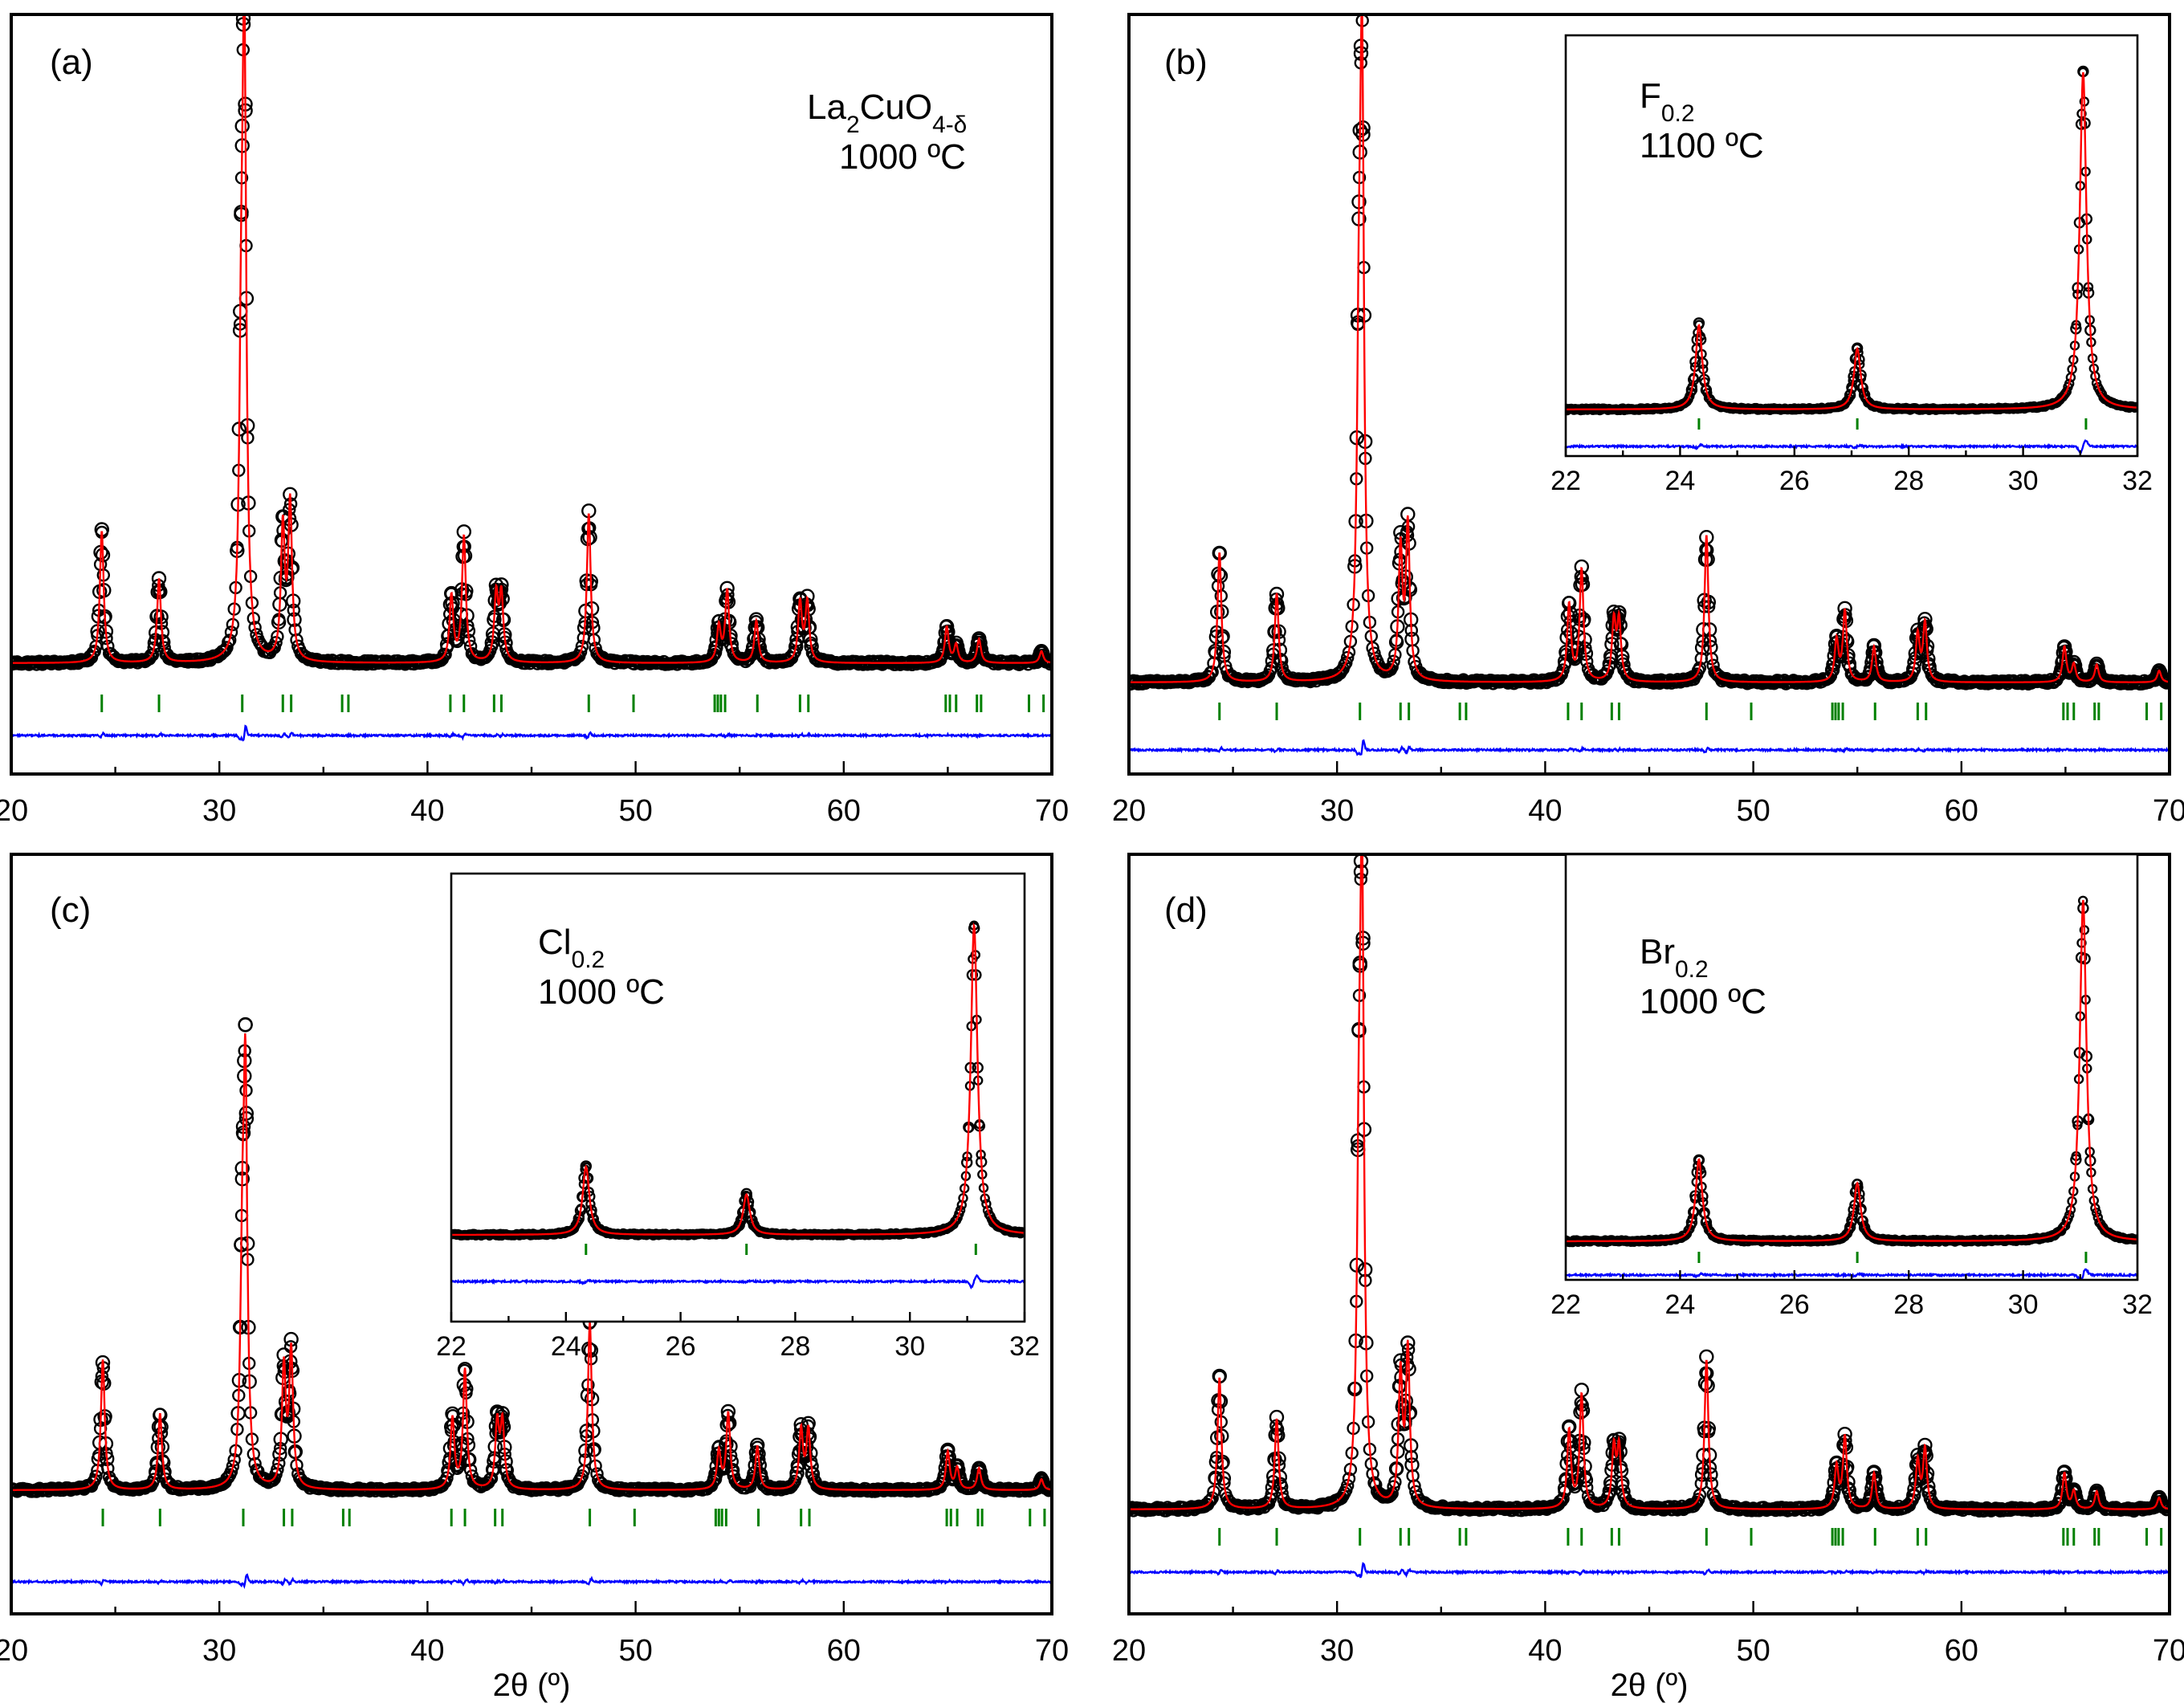 This screenshot has height=1707, width=2184. I want to click on panel-b-x-axis: 20 30 40 50 60 70, so click(1648, 794).